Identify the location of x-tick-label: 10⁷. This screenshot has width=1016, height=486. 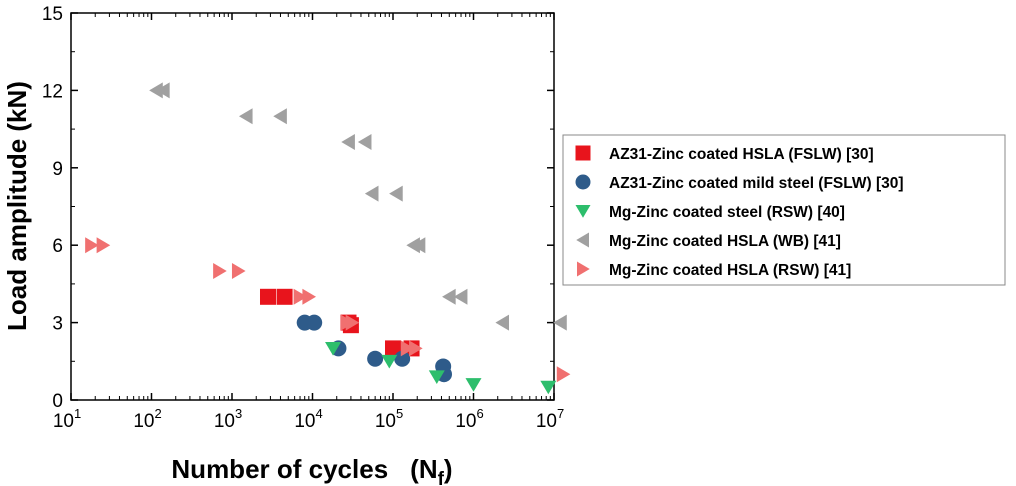
(550, 419).